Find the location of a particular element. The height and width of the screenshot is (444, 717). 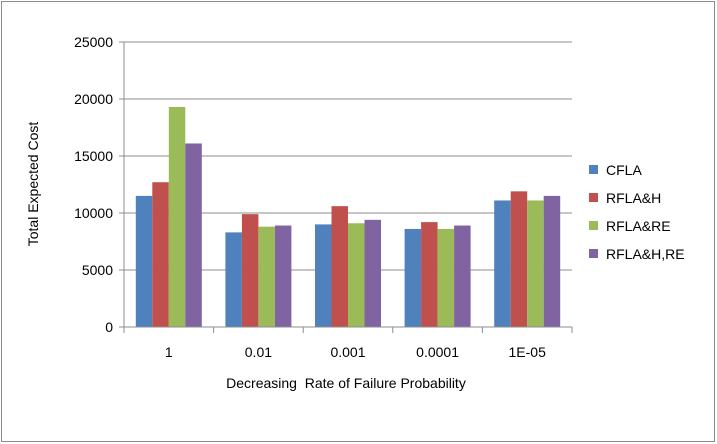

bar-rfla-re-0.0001 is located at coordinates (446, 277).